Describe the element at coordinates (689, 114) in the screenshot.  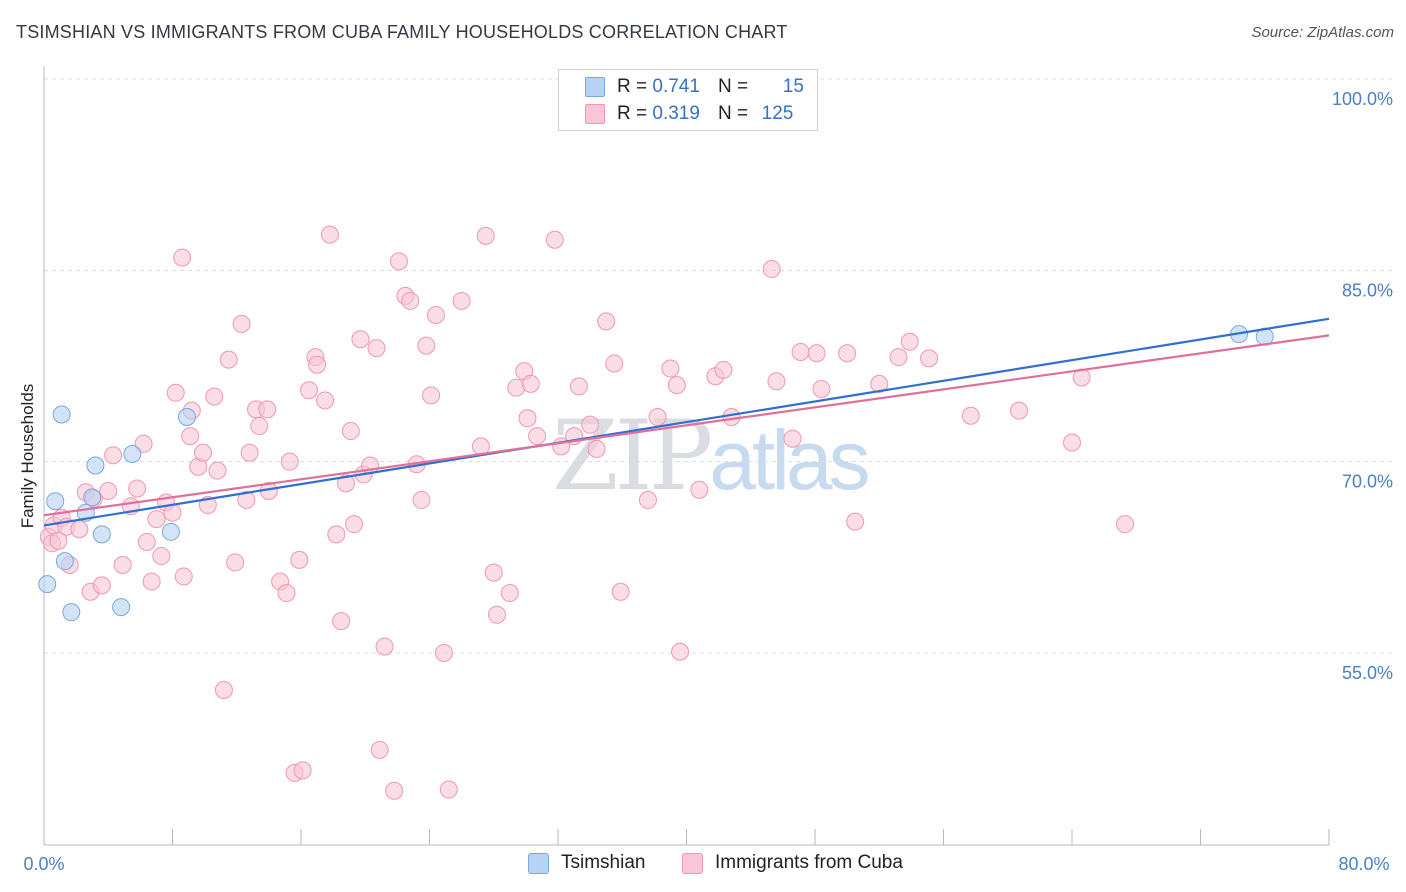
I see `legend-row-cuba: R = 0.319 N = 125` at that location.